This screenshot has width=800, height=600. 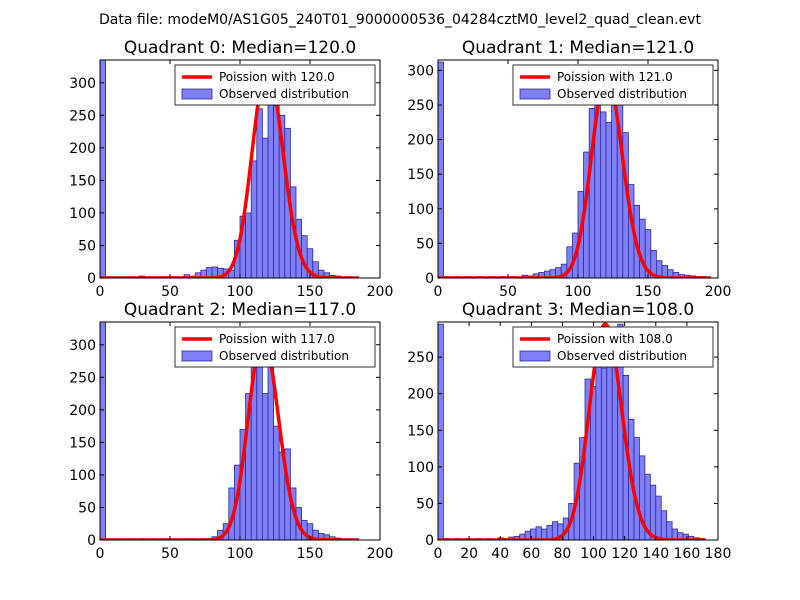 What do you see at coordinates (613, 347) in the screenshot?
I see `legend: Poission with 108.0 Observed distribution` at bounding box center [613, 347].